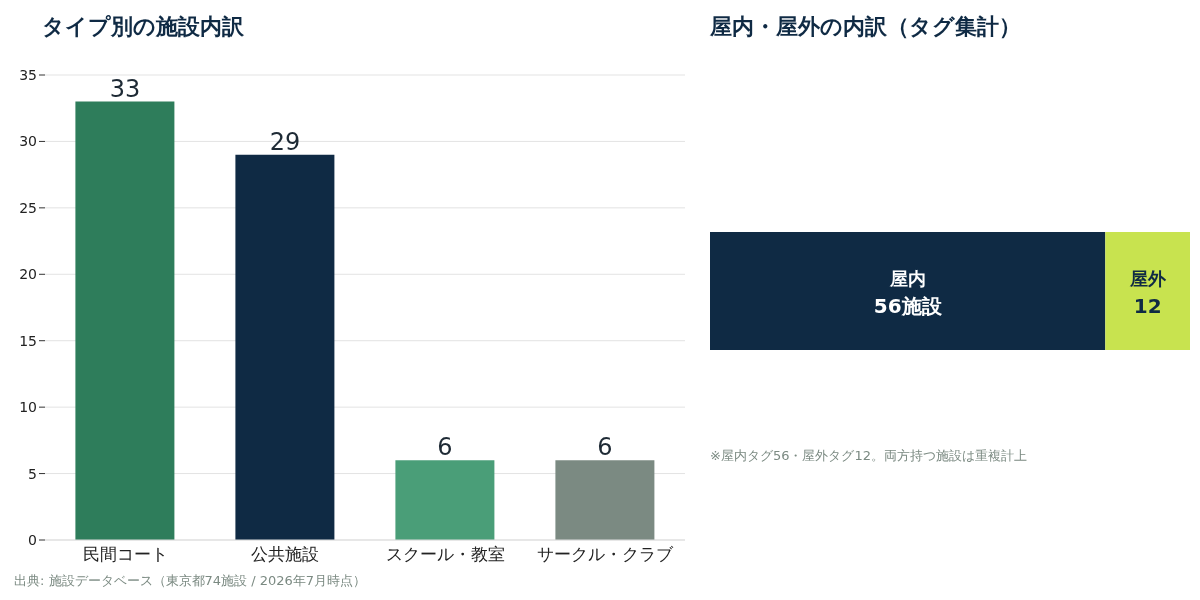  I want to click on x-tick-label: 民間コート, so click(125, 554).